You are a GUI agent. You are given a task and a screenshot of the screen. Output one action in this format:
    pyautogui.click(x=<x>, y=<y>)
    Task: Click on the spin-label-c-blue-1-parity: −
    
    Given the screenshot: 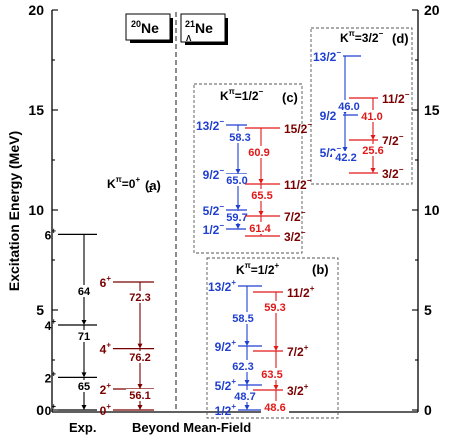 What is the action you would take?
    pyautogui.click(x=221, y=206)
    